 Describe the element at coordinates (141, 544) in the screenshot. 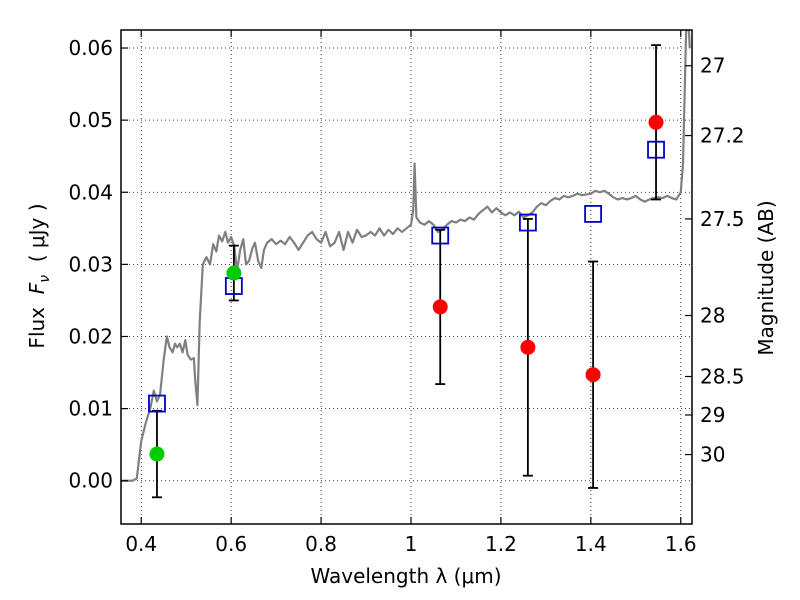

I see `x-tick-label: 0.4` at that location.